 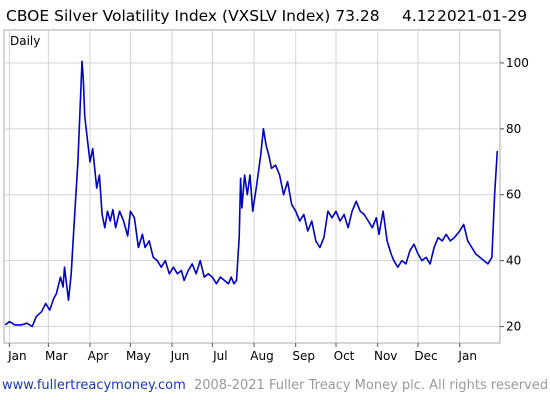 What do you see at coordinates (513, 261) in the screenshot?
I see `y-tick-label: 40` at bounding box center [513, 261].